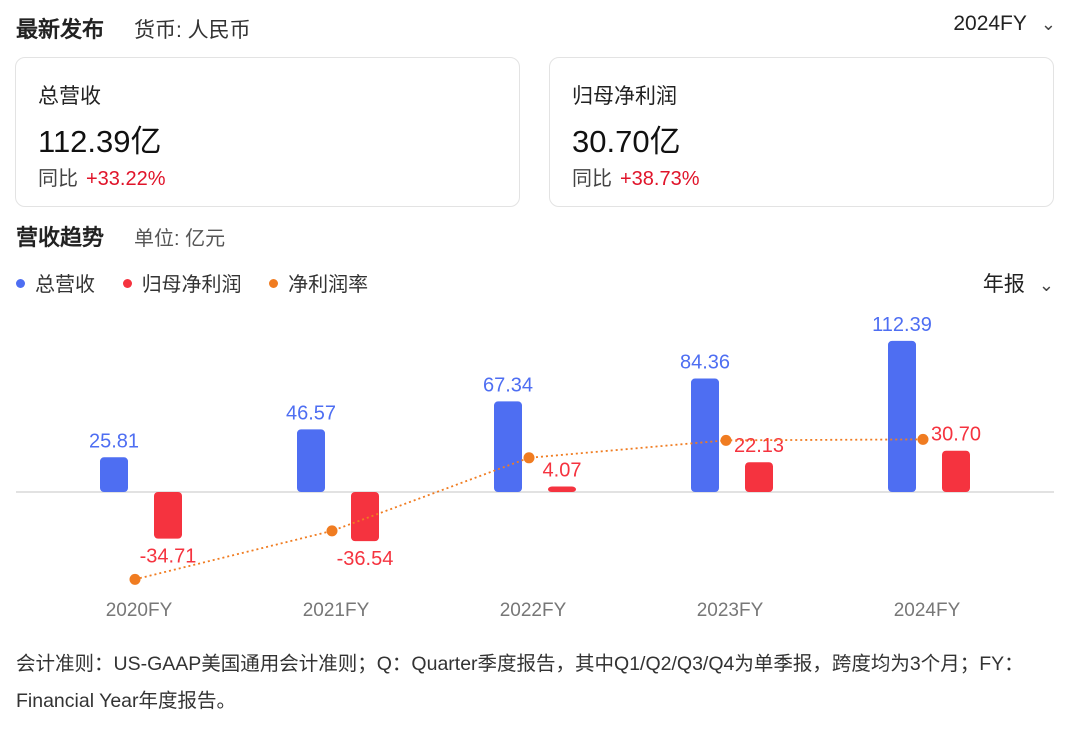 This screenshot has width=1080, height=739. What do you see at coordinates (990, 23) in the screenshot?
I see `period-select-value: 2024FY` at bounding box center [990, 23].